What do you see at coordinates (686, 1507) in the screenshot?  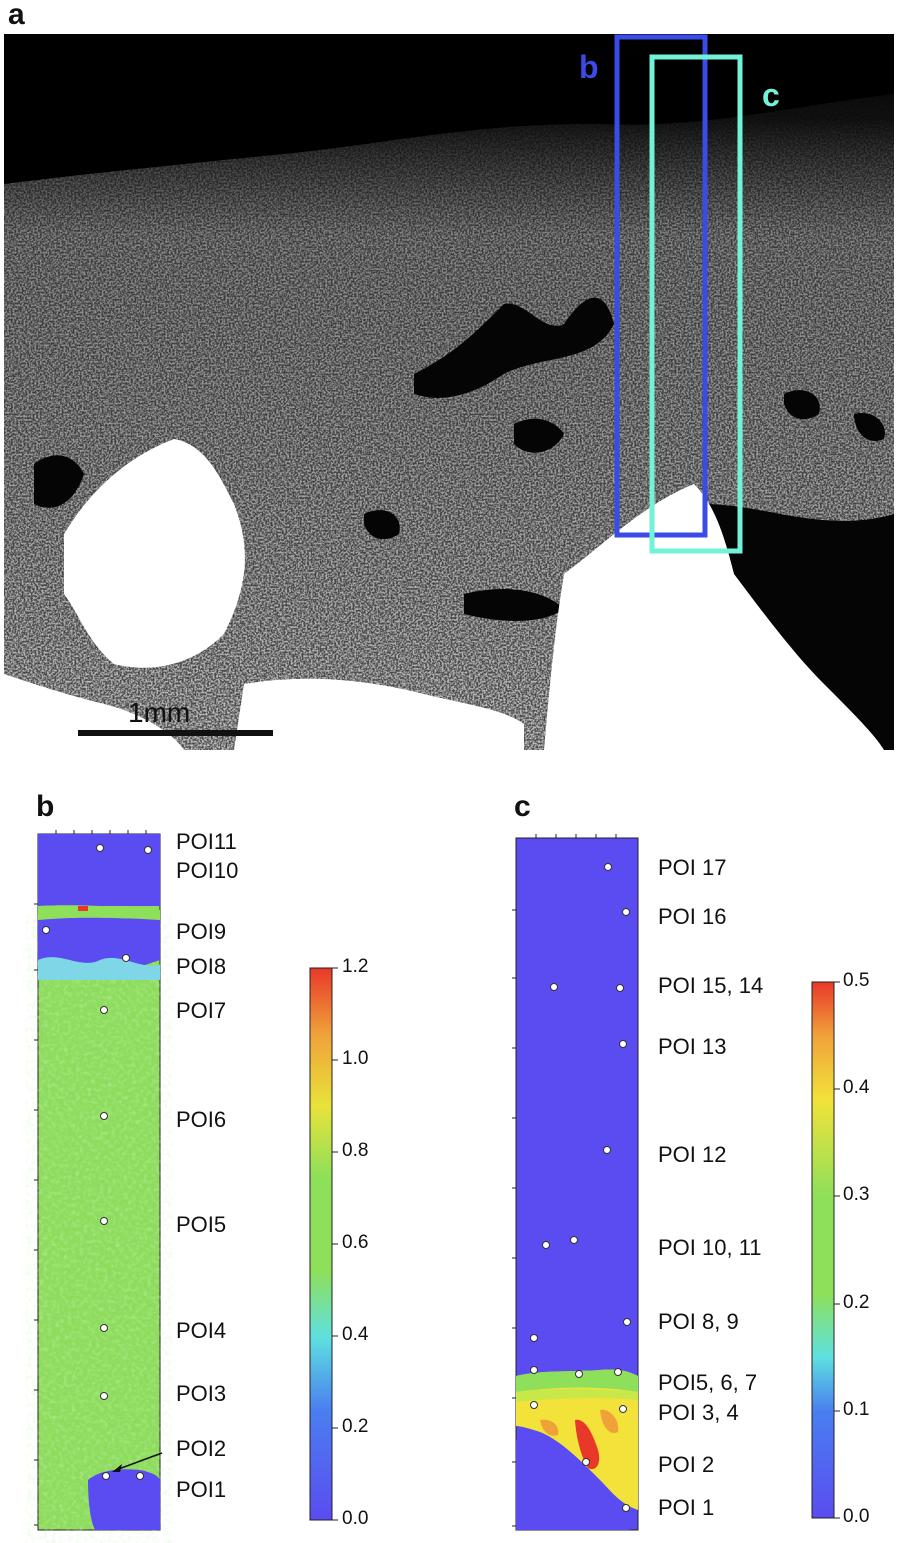 I see `poi-label-c-1: POI 1` at bounding box center [686, 1507].